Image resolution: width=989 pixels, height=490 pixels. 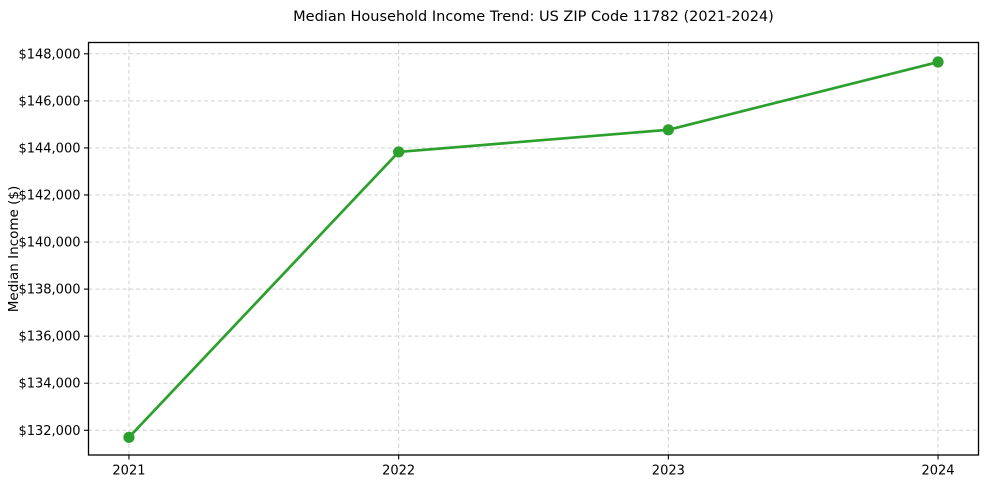 What do you see at coordinates (668, 130) in the screenshot?
I see `data-point-2023` at bounding box center [668, 130].